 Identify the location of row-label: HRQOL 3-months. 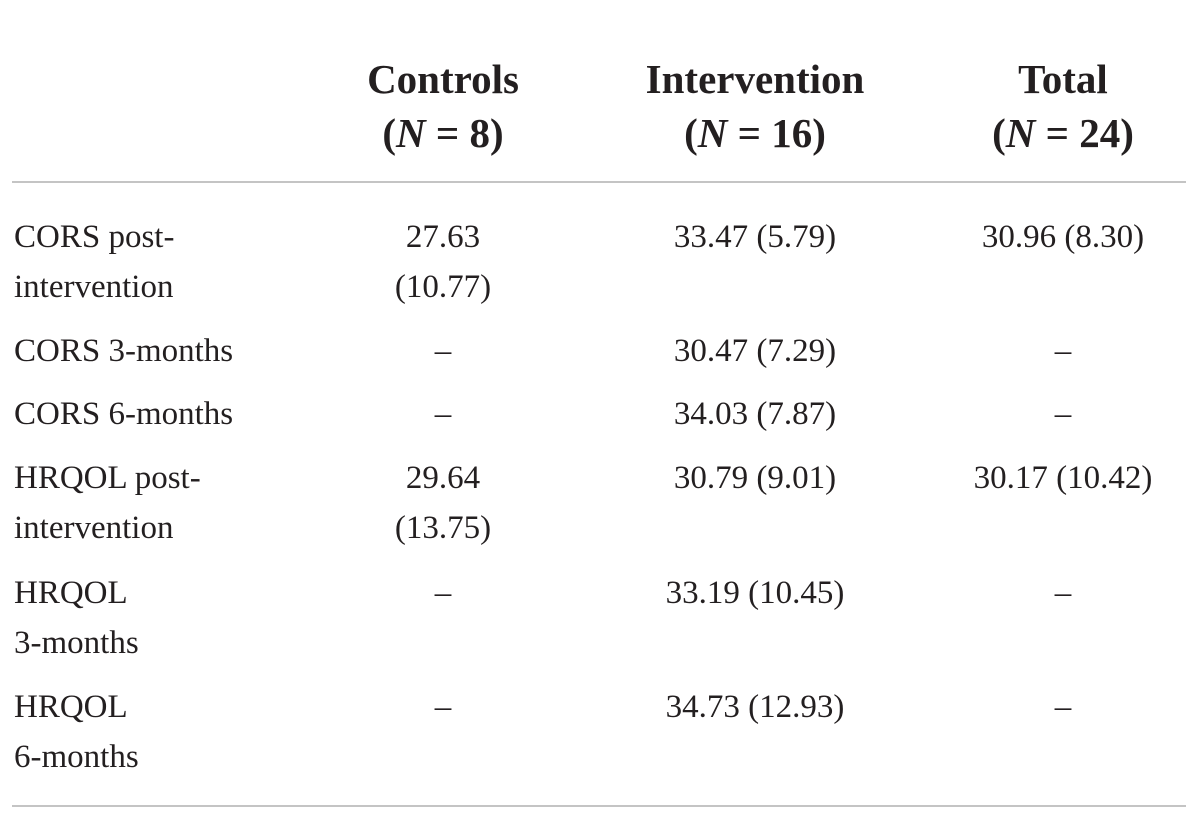
(76, 618).